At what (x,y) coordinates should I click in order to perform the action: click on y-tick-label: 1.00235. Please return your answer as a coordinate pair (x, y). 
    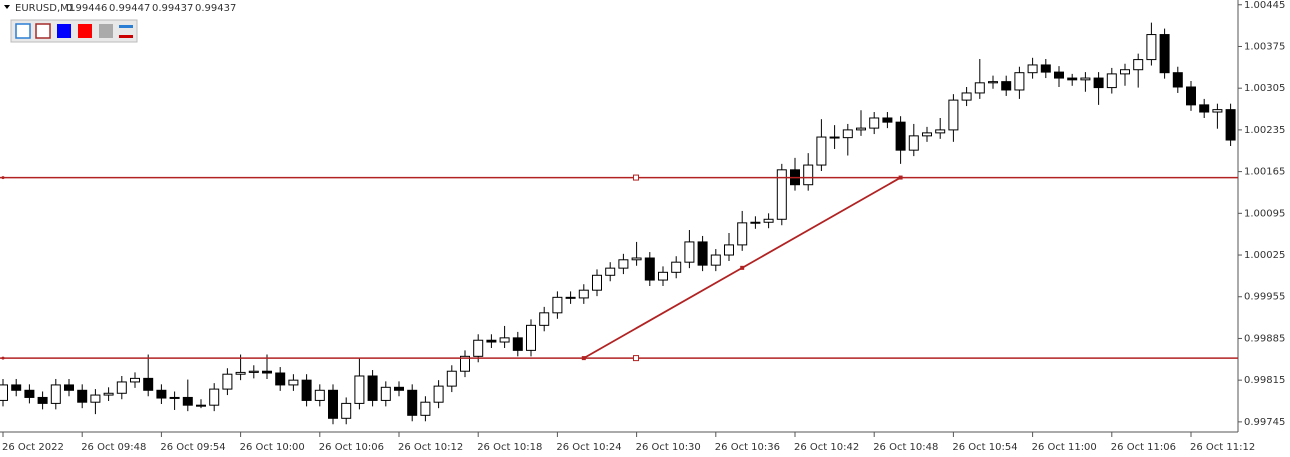
    Looking at the image, I should click on (1264, 130).